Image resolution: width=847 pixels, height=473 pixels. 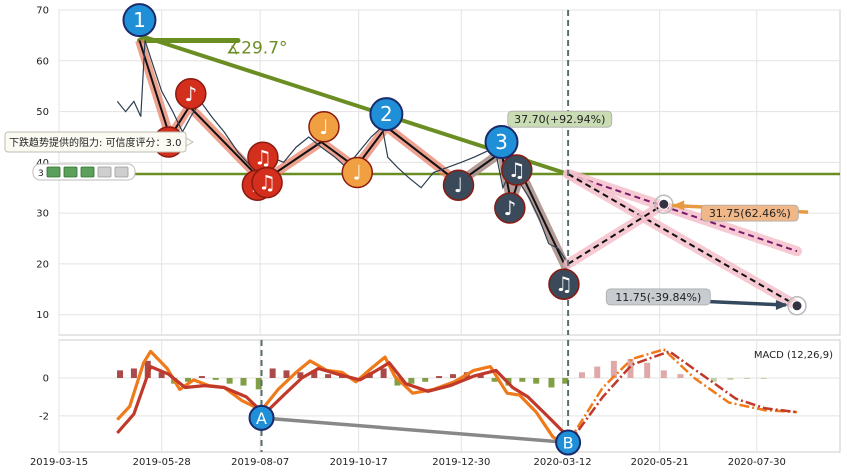 I want to click on wave-label: 2, so click(x=386, y=114).